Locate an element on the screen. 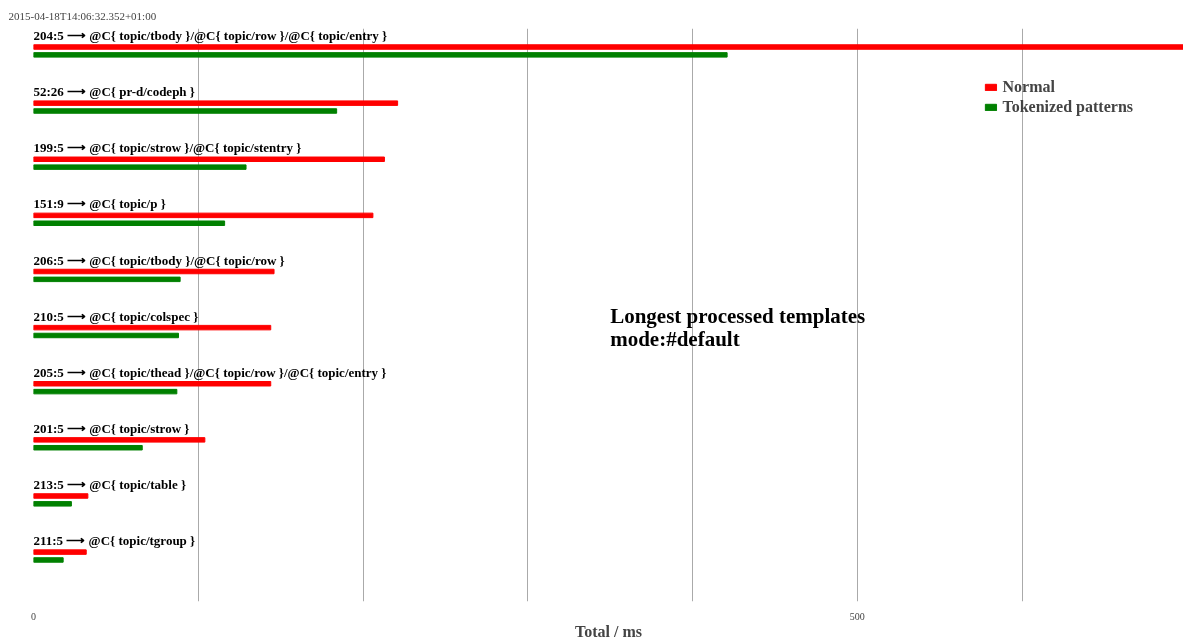 This screenshot has width=1183, height=642. x-axis-title: Total / ms is located at coordinates (608, 631).